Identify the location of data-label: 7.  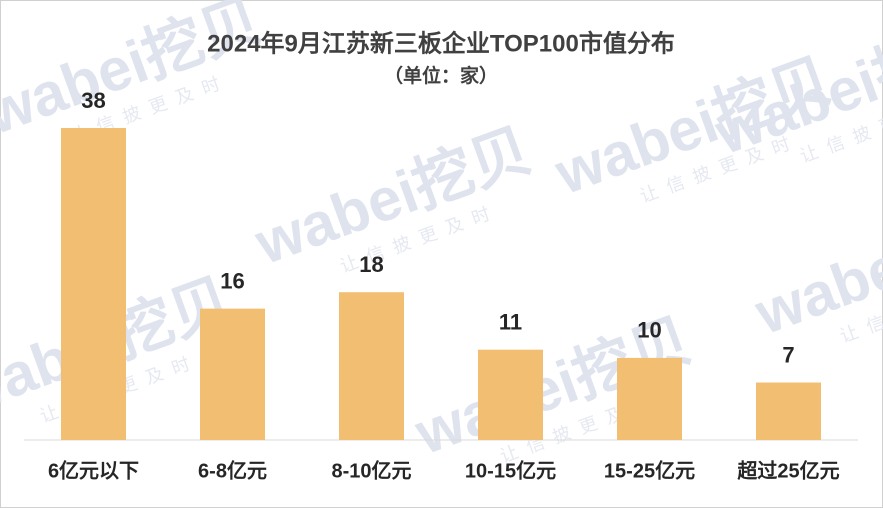
(788, 354).